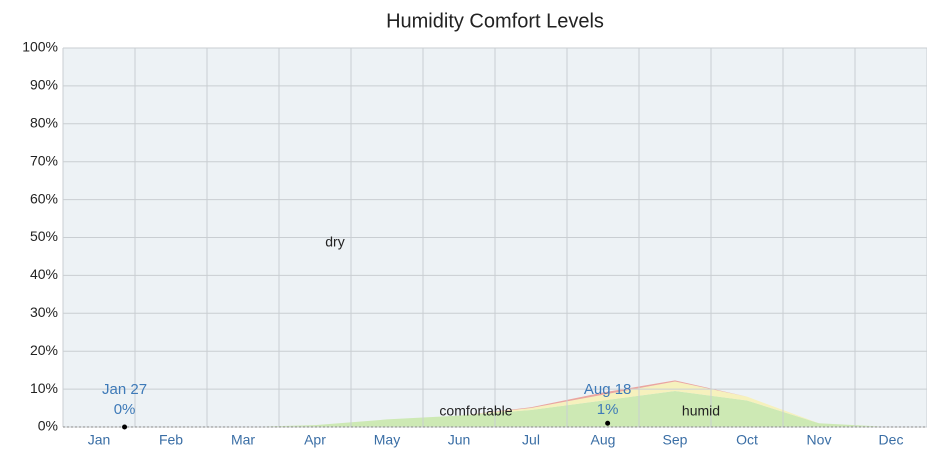  I want to click on x-tick-label: Dec, so click(891, 440).